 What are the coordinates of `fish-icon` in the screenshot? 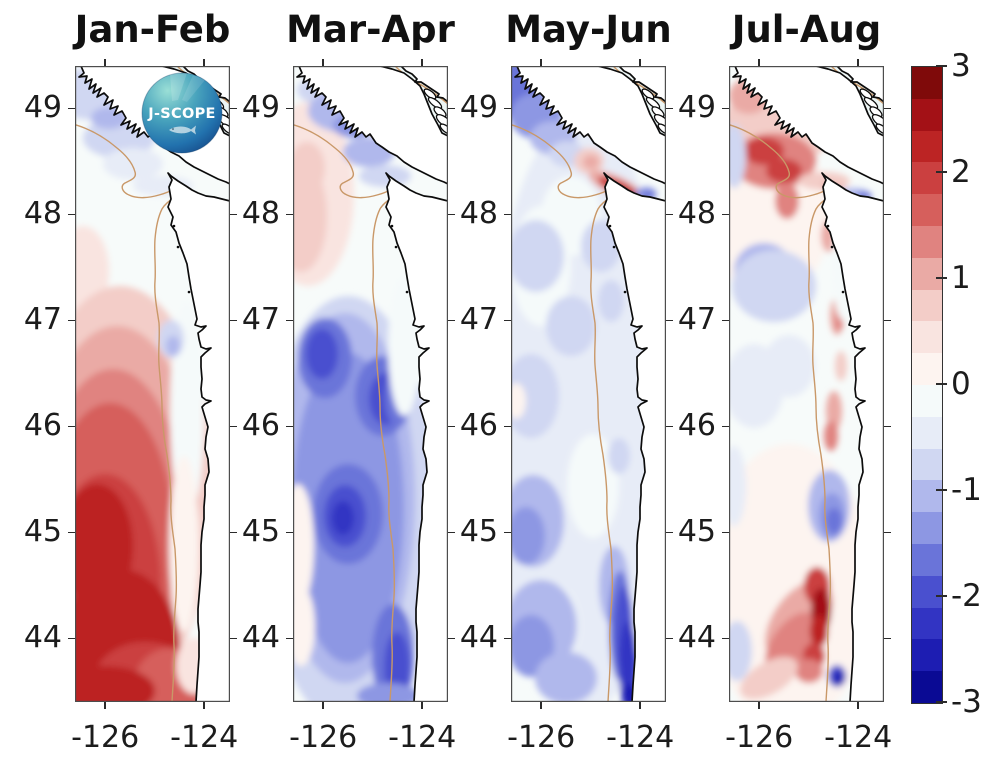 It's located at (182, 130).